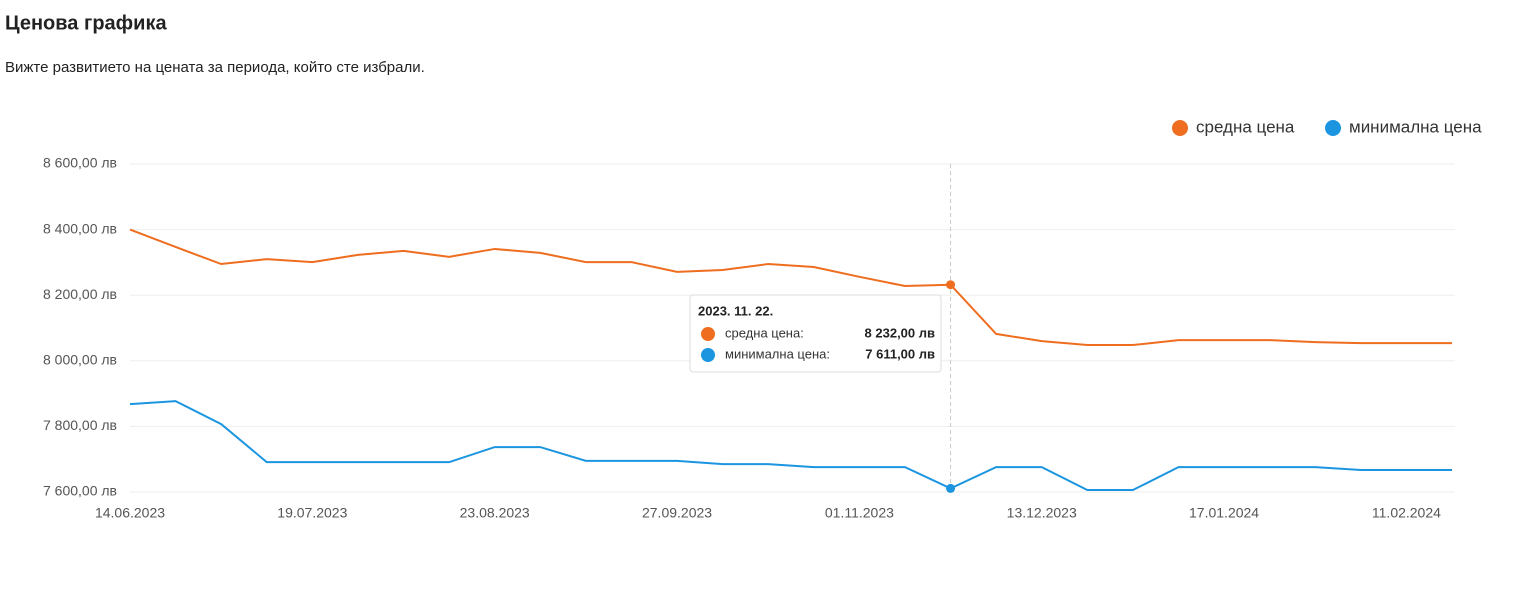 Image resolution: width=1523 pixels, height=610 pixels. Describe the element at coordinates (859, 513) in the screenshot. I see `x-tick-label: 01.11.2023` at that location.